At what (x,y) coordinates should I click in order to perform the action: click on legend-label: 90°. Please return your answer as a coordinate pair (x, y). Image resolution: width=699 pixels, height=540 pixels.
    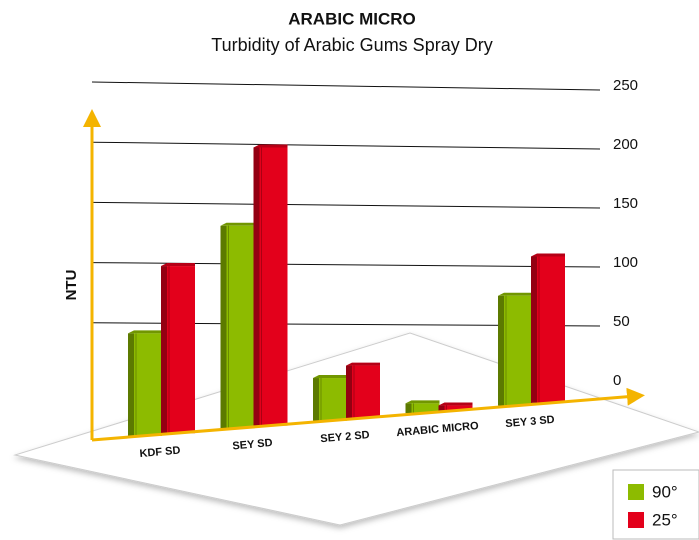
    Looking at the image, I should click on (665, 491).